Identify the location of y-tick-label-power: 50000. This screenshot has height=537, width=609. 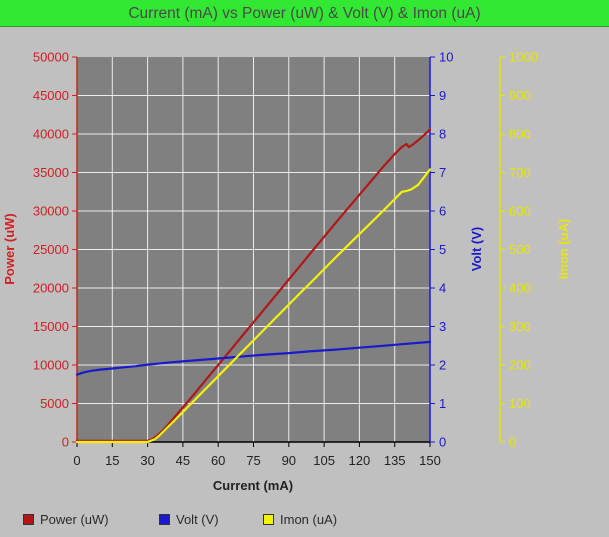
(51, 57).